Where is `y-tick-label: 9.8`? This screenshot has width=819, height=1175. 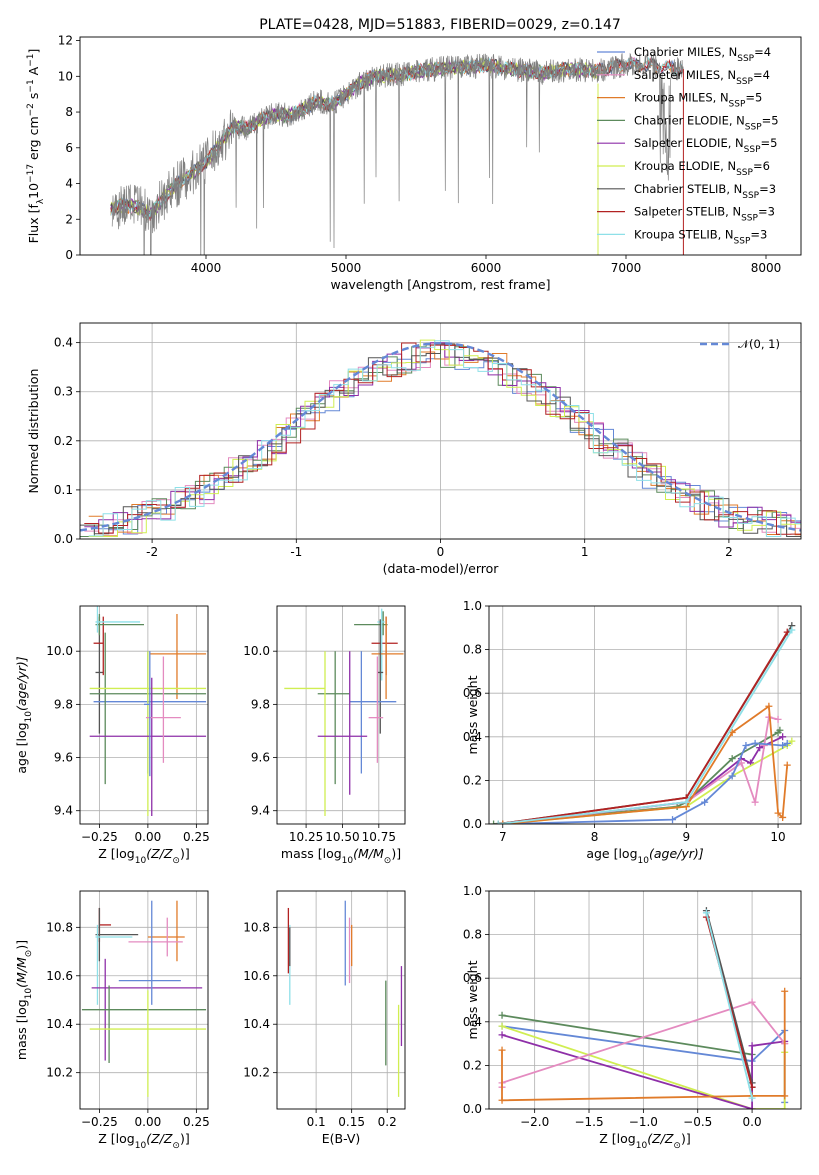
y-tick-label: 9.8 is located at coordinates (63, 704).